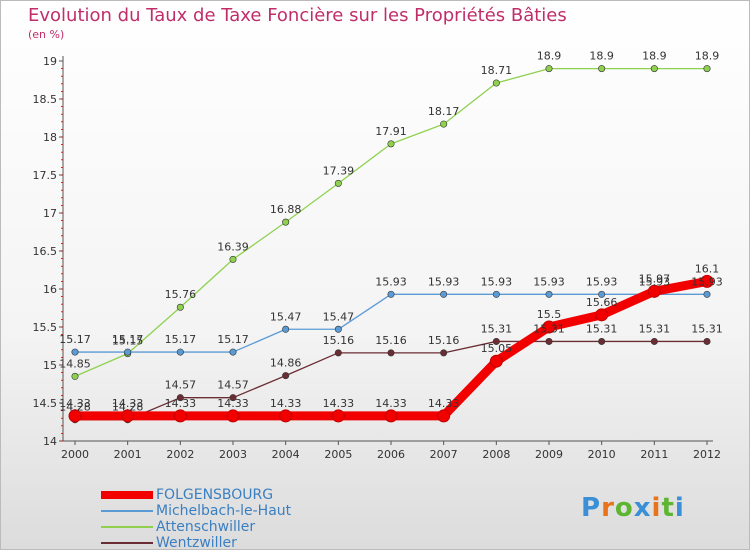 This screenshot has height=552, width=750. Describe the element at coordinates (50, 213) in the screenshot. I see `y-tick-label: 17` at that location.